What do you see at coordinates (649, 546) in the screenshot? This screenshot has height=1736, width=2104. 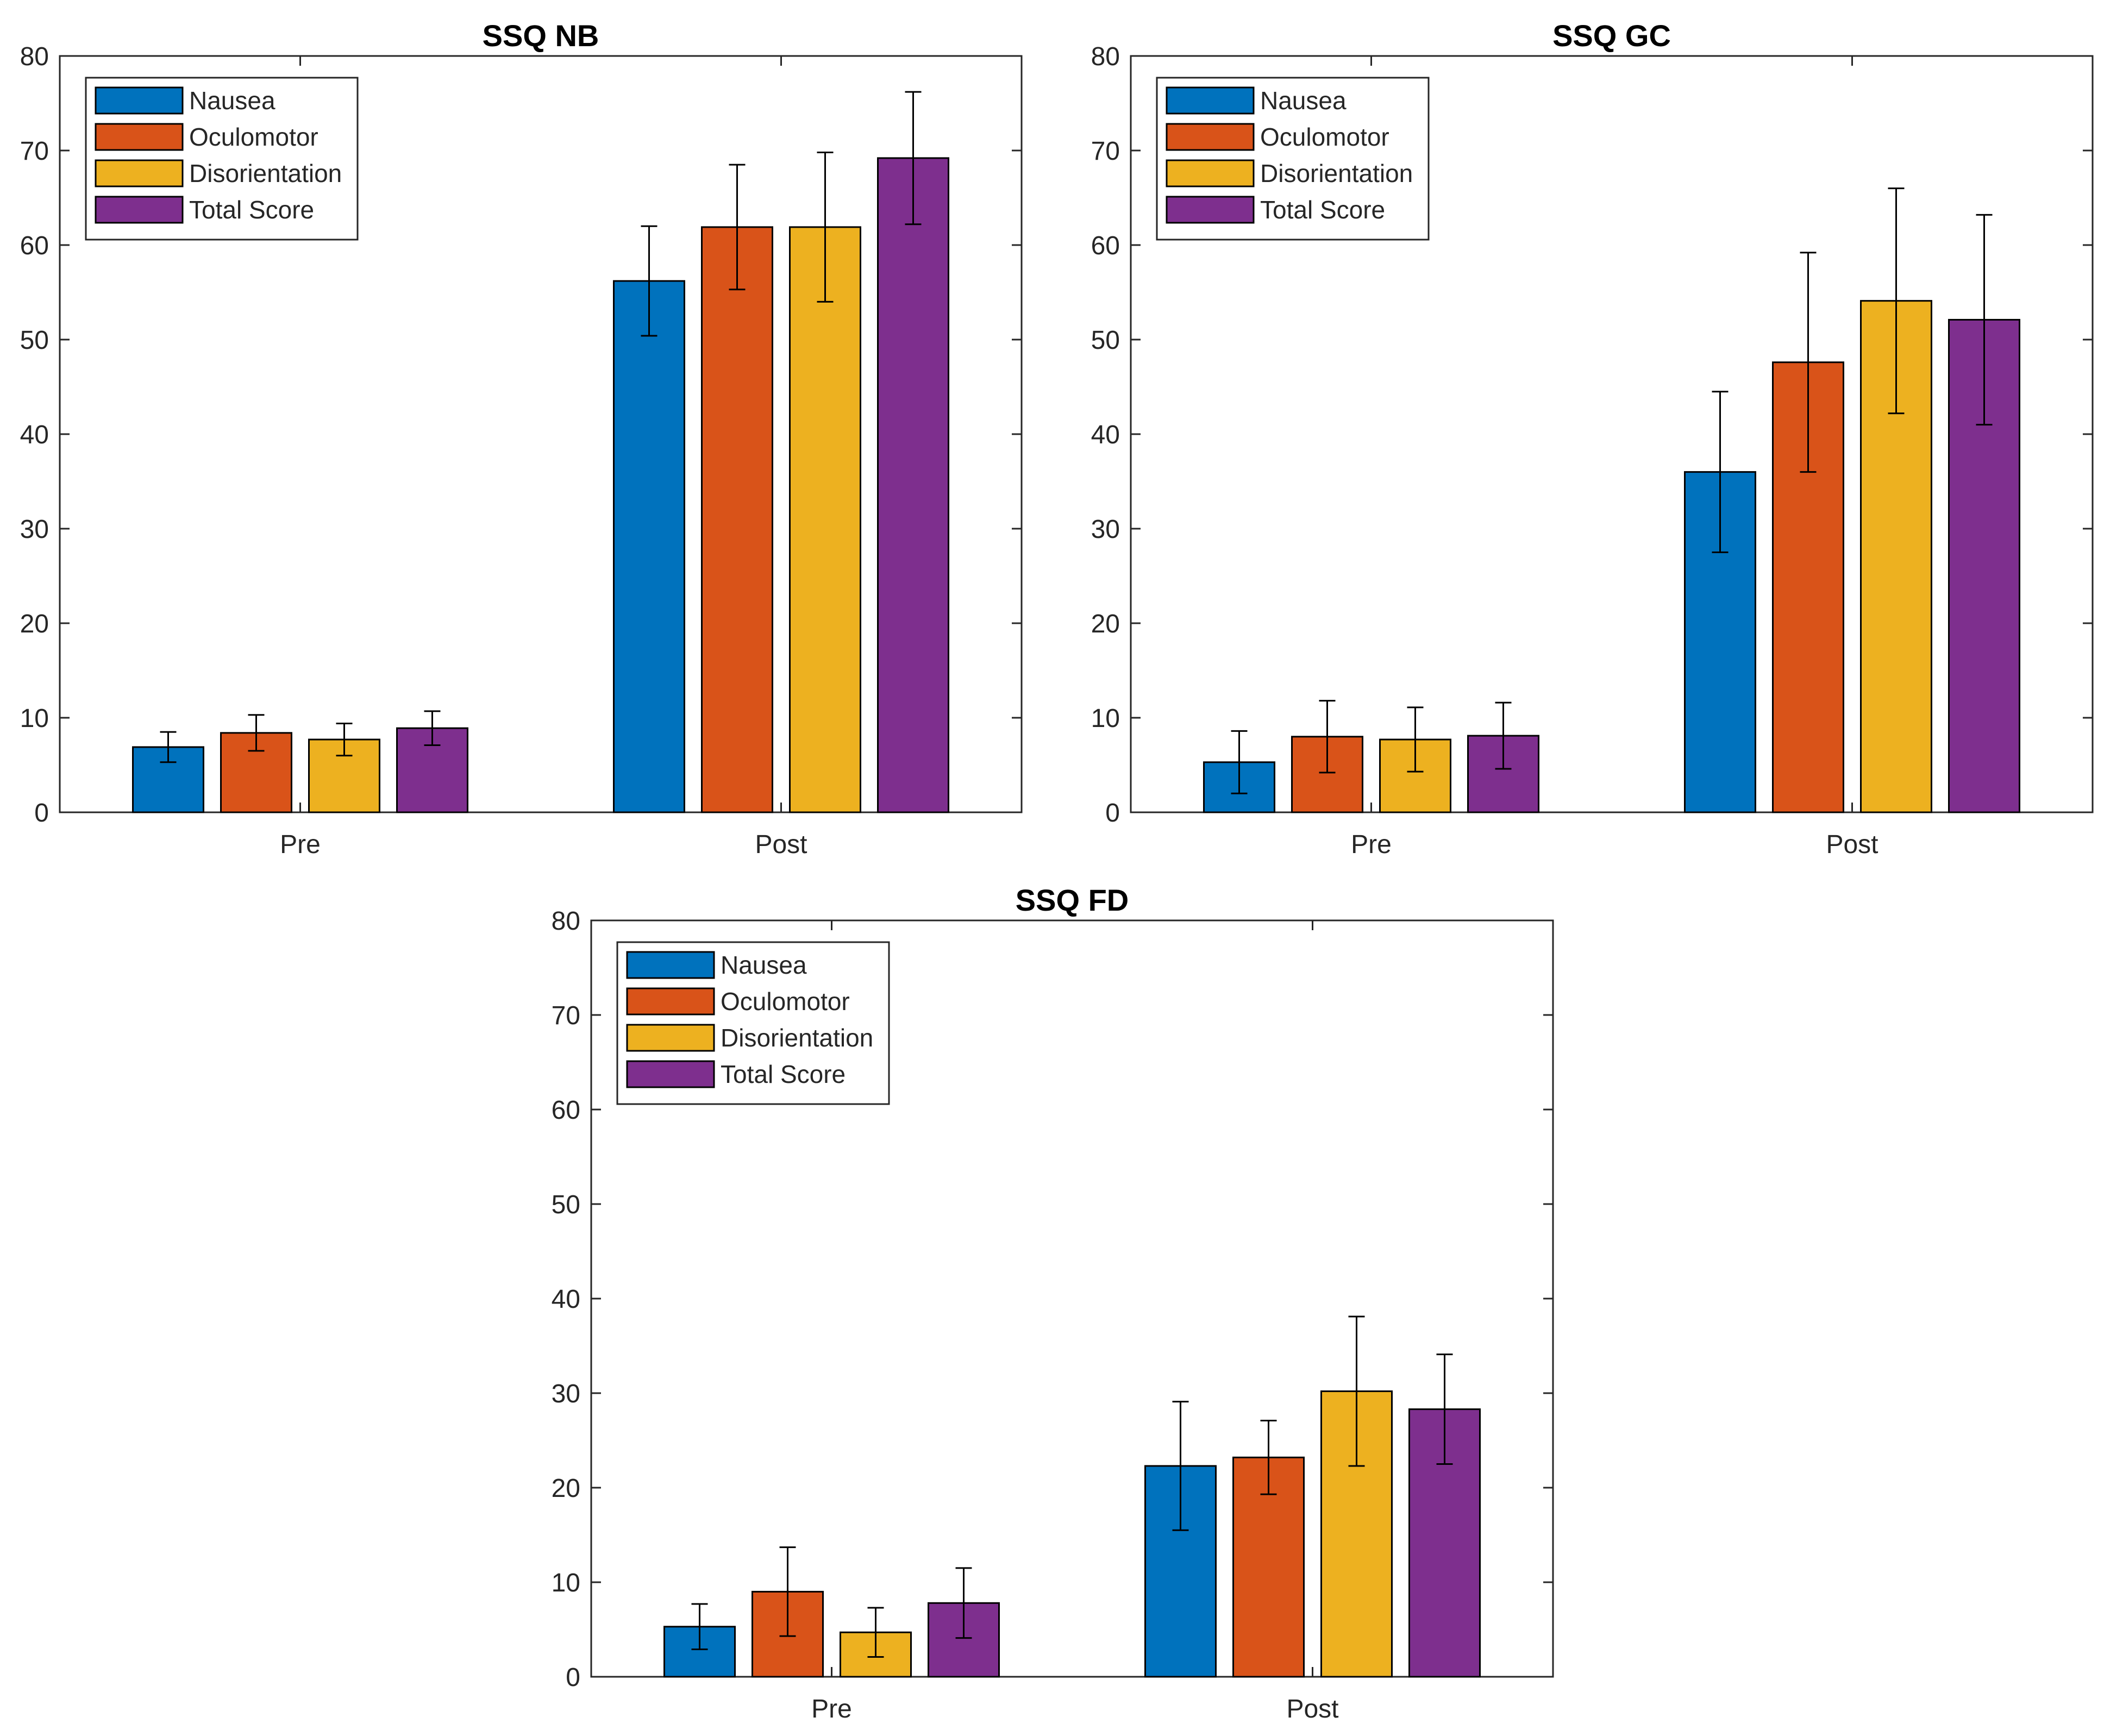 I see `bar-post-nausea` at bounding box center [649, 546].